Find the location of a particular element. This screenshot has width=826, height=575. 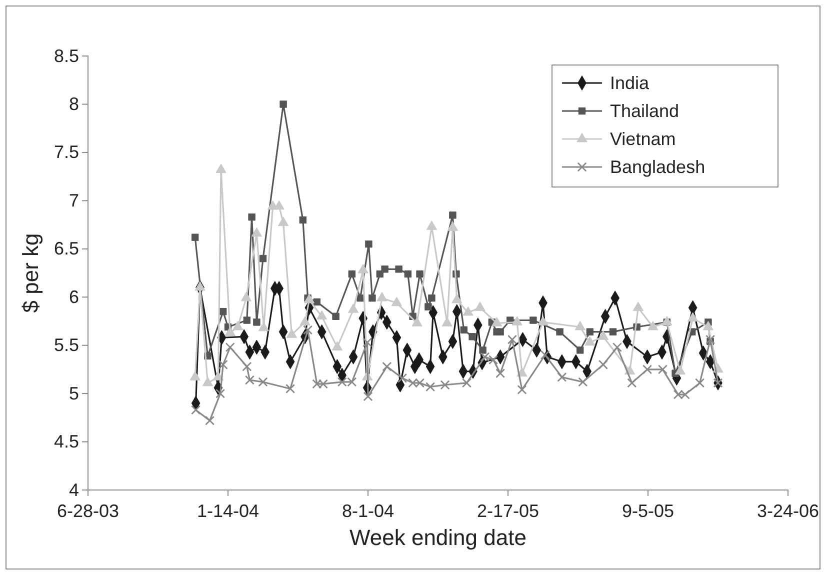

legend-label: India is located at coordinates (630, 83).